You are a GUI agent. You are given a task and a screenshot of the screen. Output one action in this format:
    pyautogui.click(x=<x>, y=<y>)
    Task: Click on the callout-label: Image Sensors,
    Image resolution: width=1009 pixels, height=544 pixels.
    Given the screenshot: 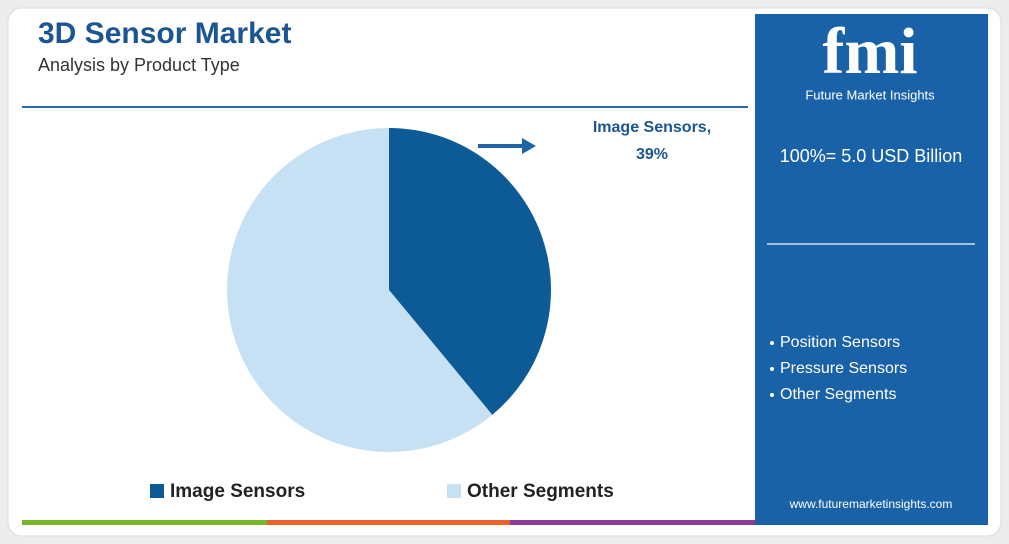 What is the action you would take?
    pyautogui.click(x=652, y=127)
    